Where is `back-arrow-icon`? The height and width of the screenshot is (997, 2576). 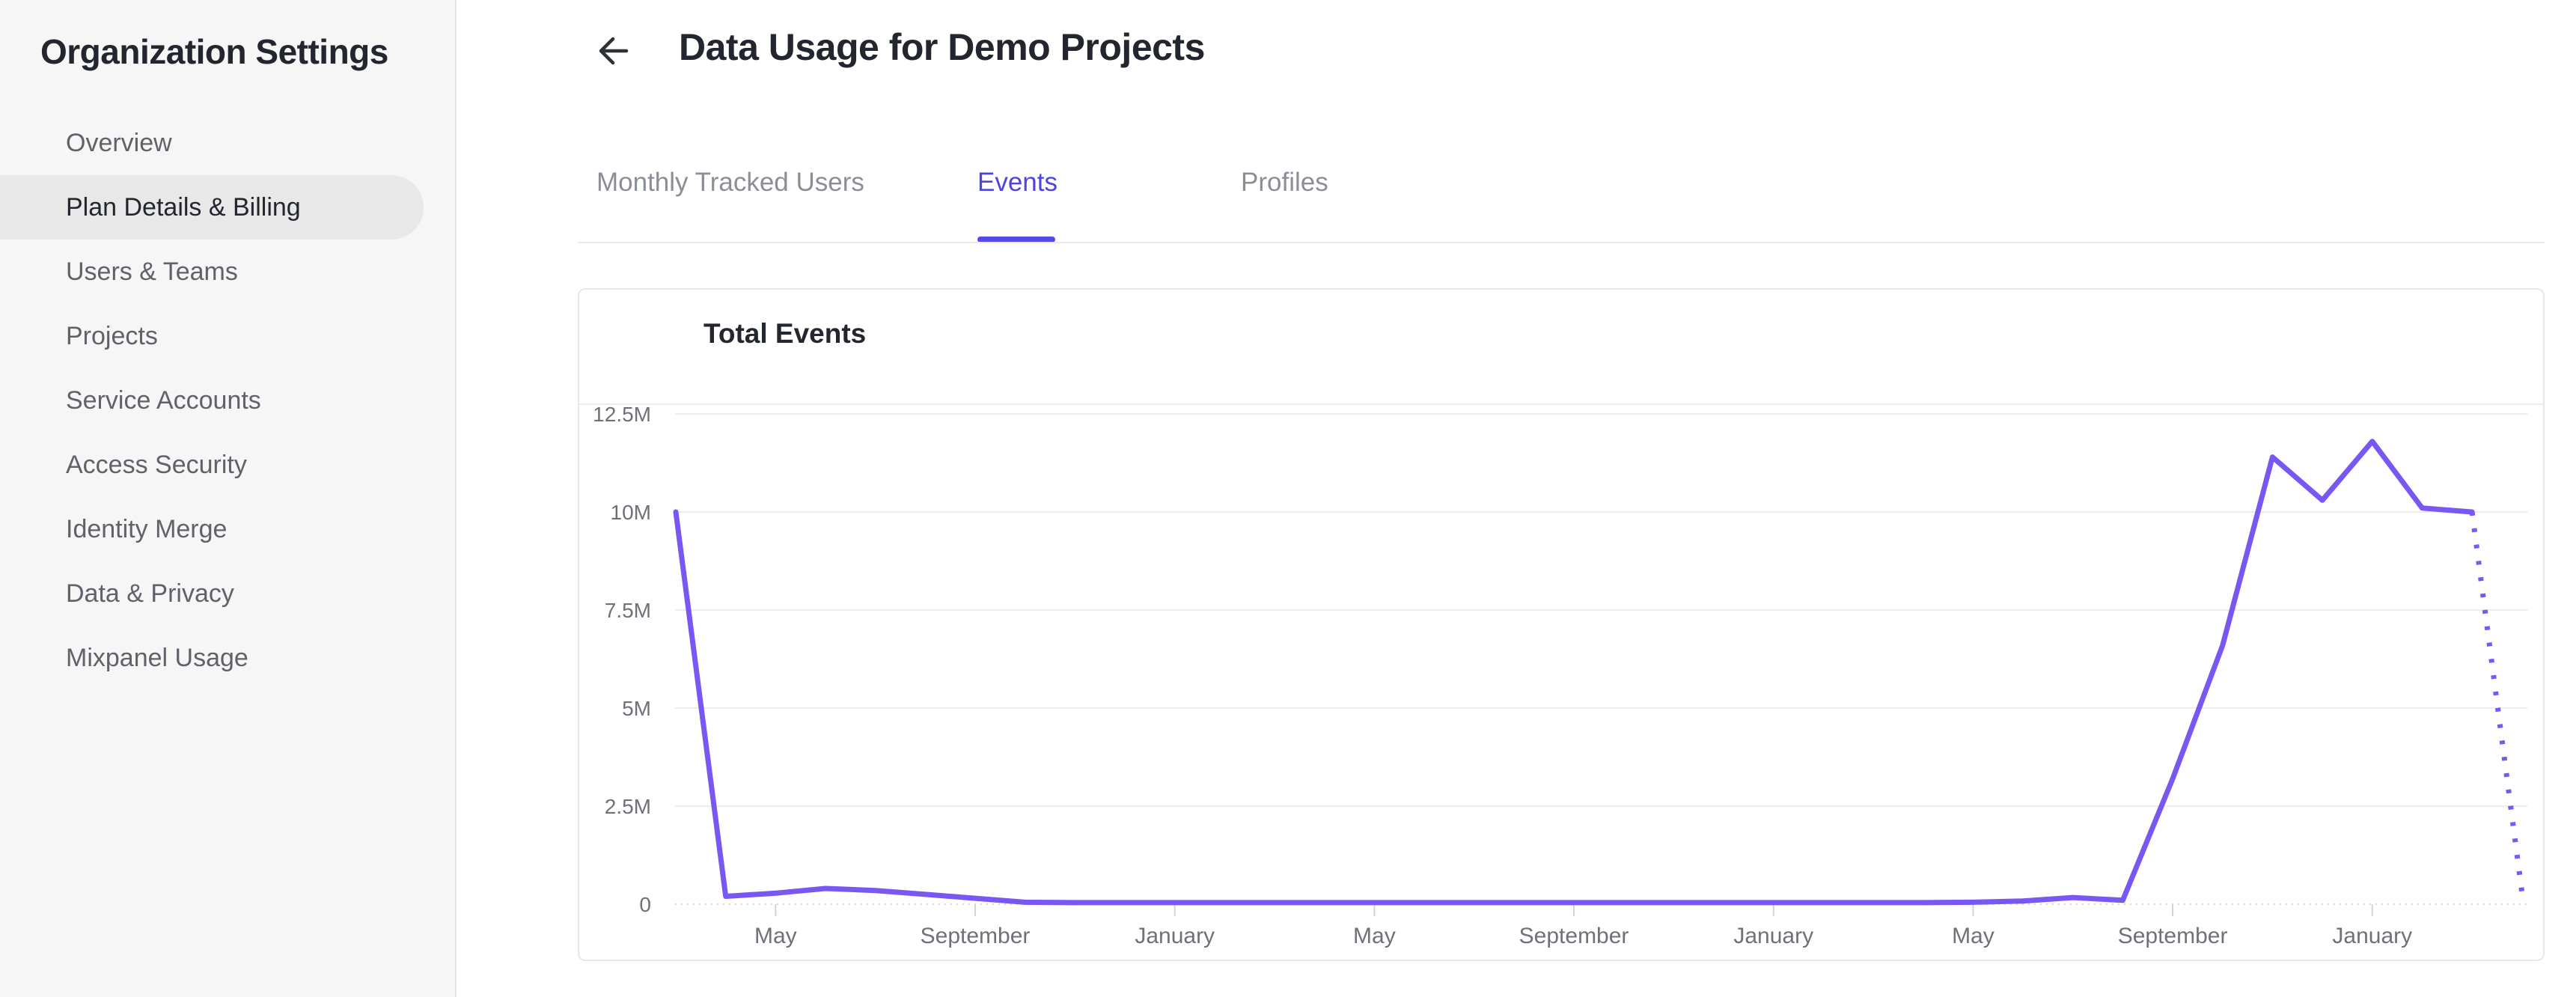 back-arrow-icon is located at coordinates (613, 54).